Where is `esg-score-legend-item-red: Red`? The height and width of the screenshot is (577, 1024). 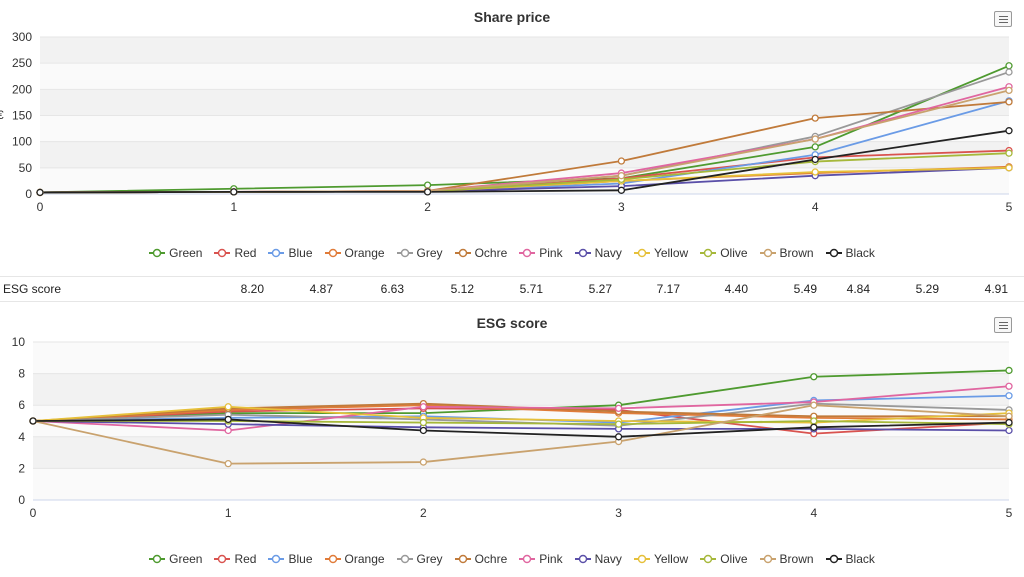
esg-score-legend-item-red: Red is located at coordinates (235, 559).